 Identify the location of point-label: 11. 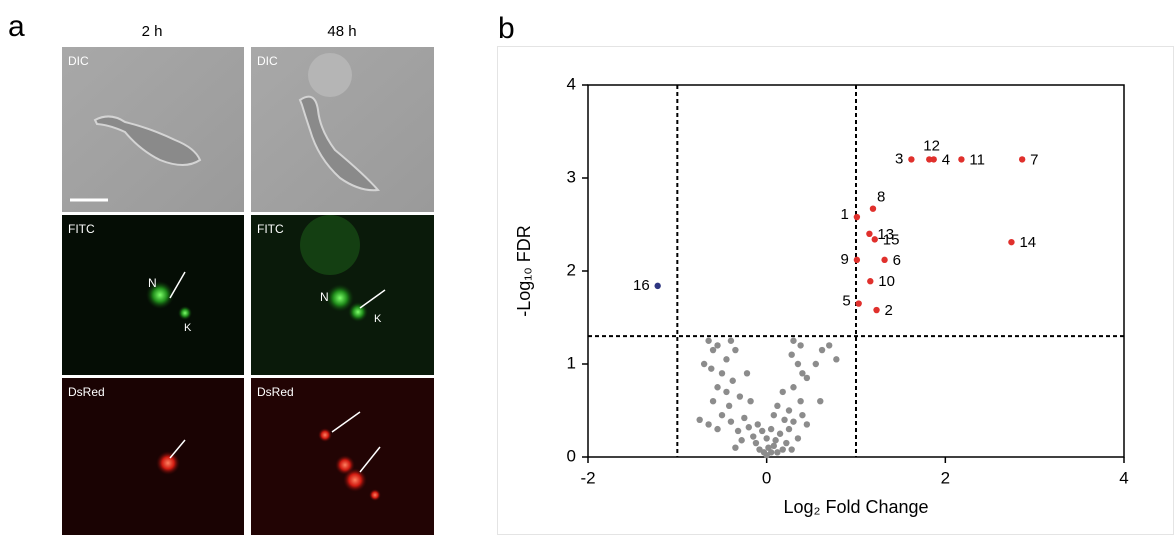
(977, 159).